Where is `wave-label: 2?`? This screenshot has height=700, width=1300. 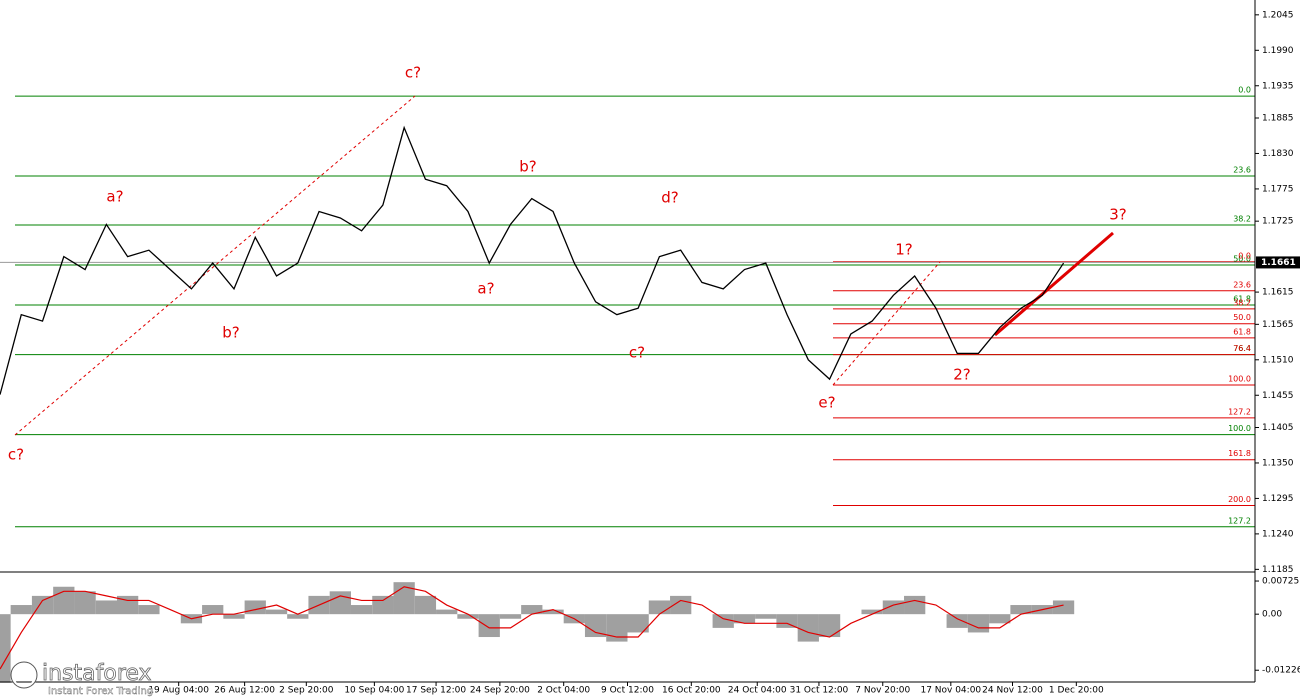 wave-label: 2? is located at coordinates (962, 375).